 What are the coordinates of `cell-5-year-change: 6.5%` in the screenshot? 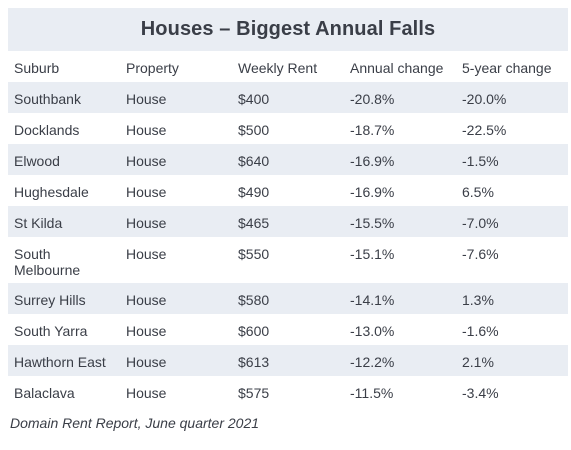 It's located at (512, 190).